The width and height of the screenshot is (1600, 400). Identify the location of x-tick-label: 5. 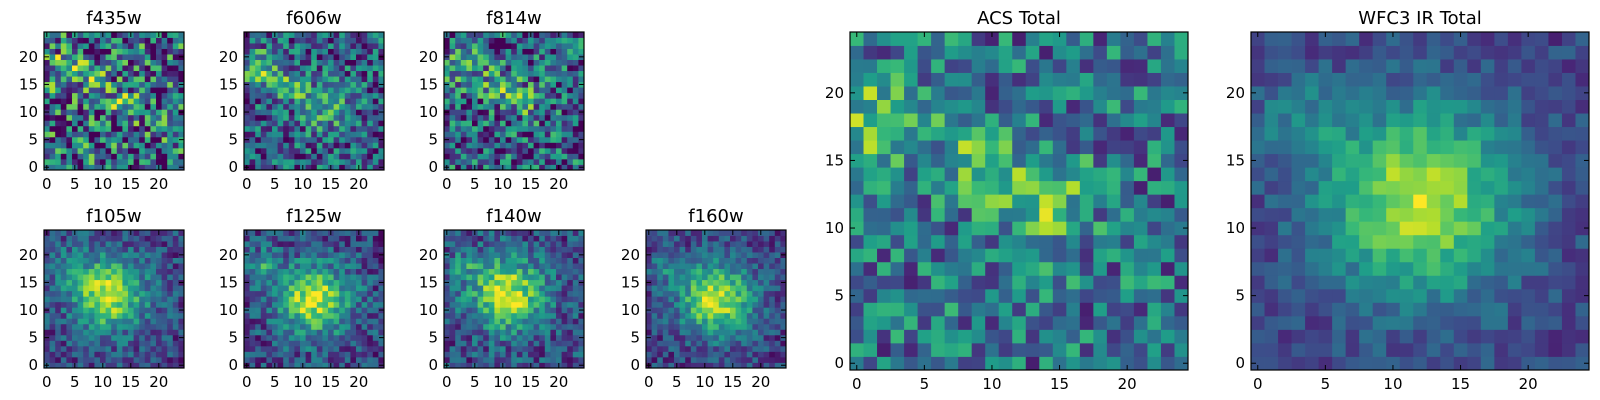
(75, 382).